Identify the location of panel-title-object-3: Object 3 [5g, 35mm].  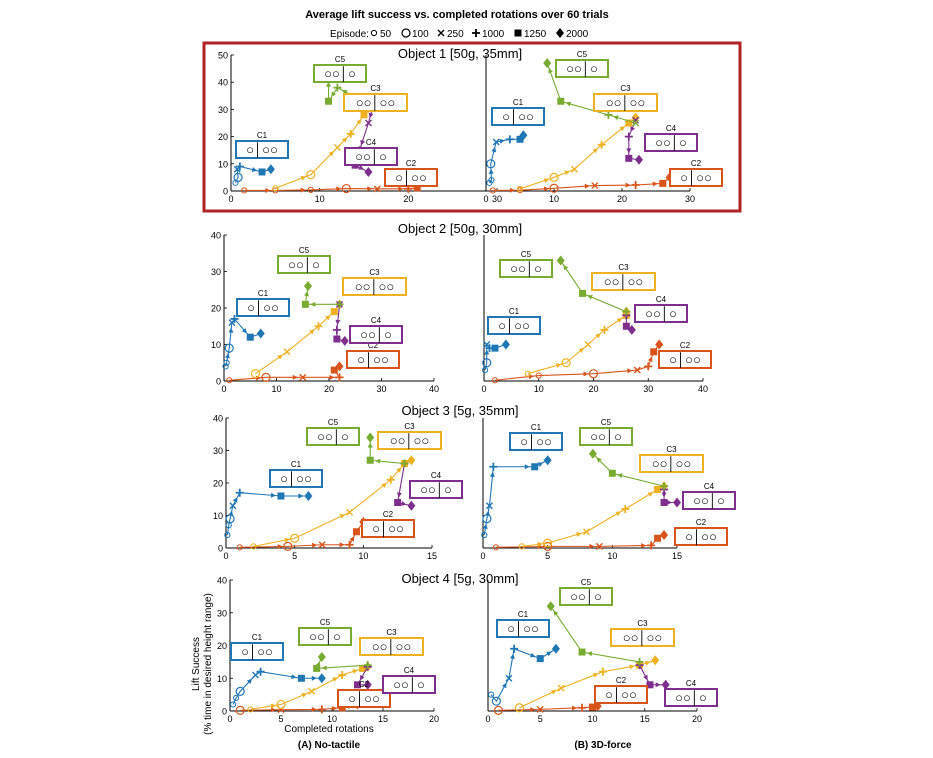
(459, 410).